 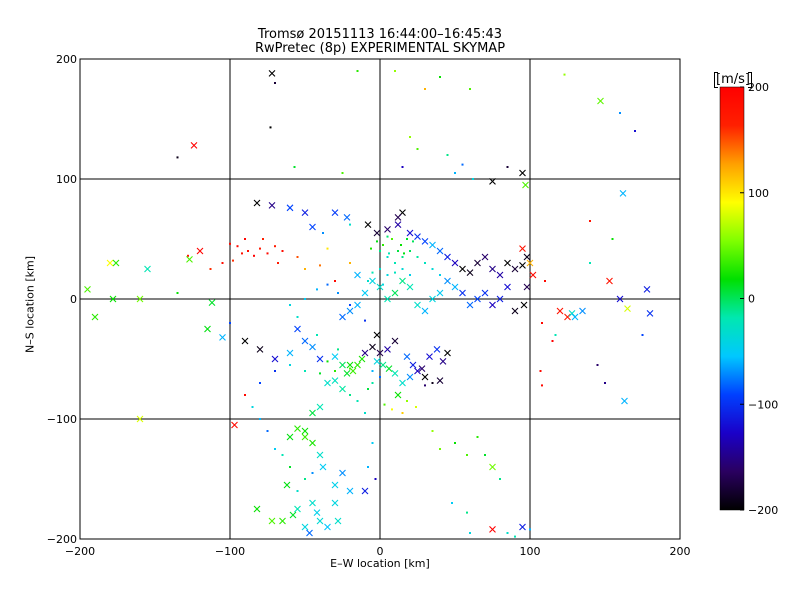 I want to click on x-axis-ticks: −200 −100 0 100 200, so click(x=378, y=546).